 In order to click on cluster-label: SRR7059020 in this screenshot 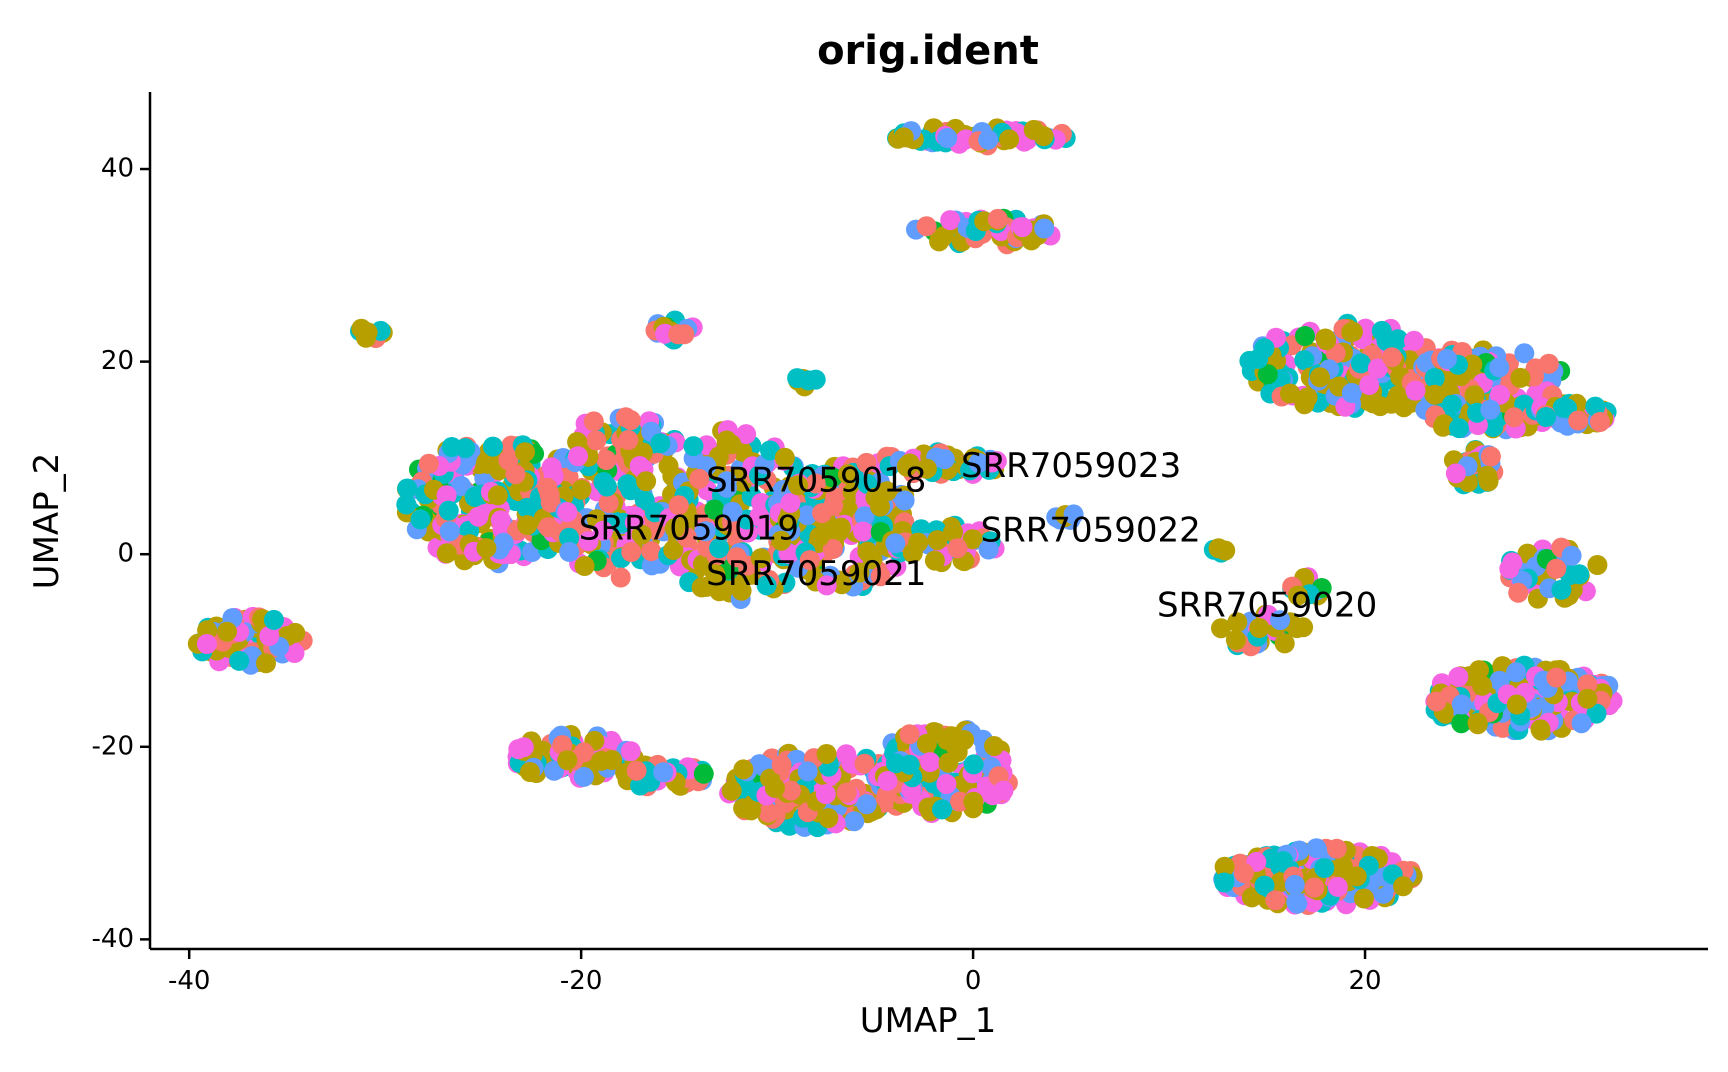, I will do `click(1267, 606)`.